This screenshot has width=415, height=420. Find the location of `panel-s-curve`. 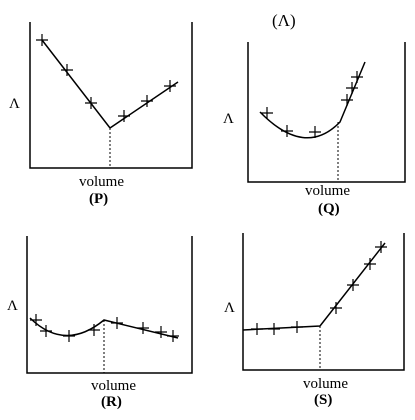

panel-s-curve is located at coordinates (314, 286).